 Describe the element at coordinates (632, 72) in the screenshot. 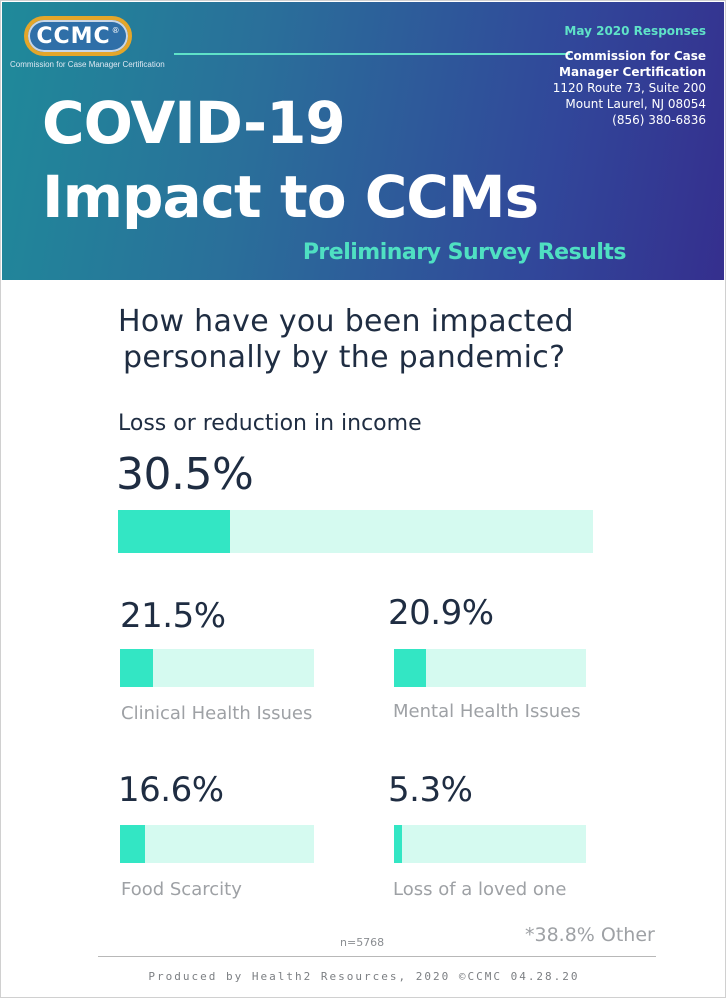

I see `org-name-line2: Manager Certification` at that location.